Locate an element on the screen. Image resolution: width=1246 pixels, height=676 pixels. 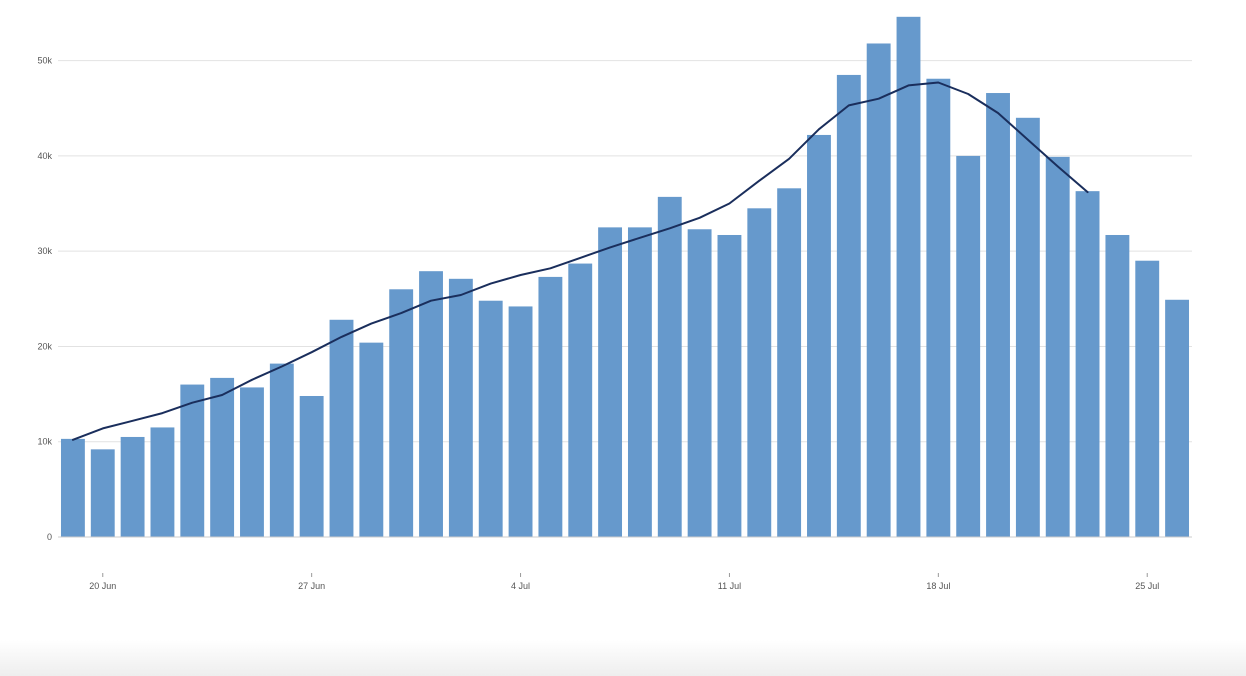
y-tick-label: 40k is located at coordinates (44, 156).